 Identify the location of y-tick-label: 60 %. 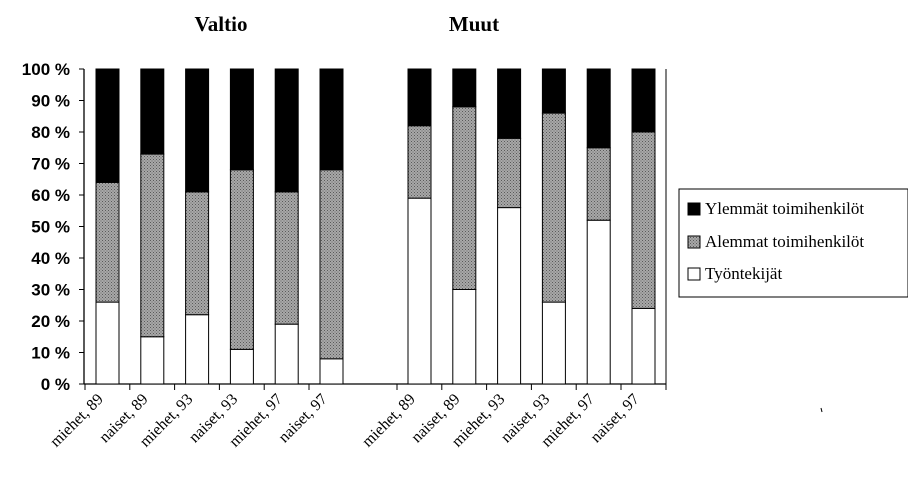
(50, 195).